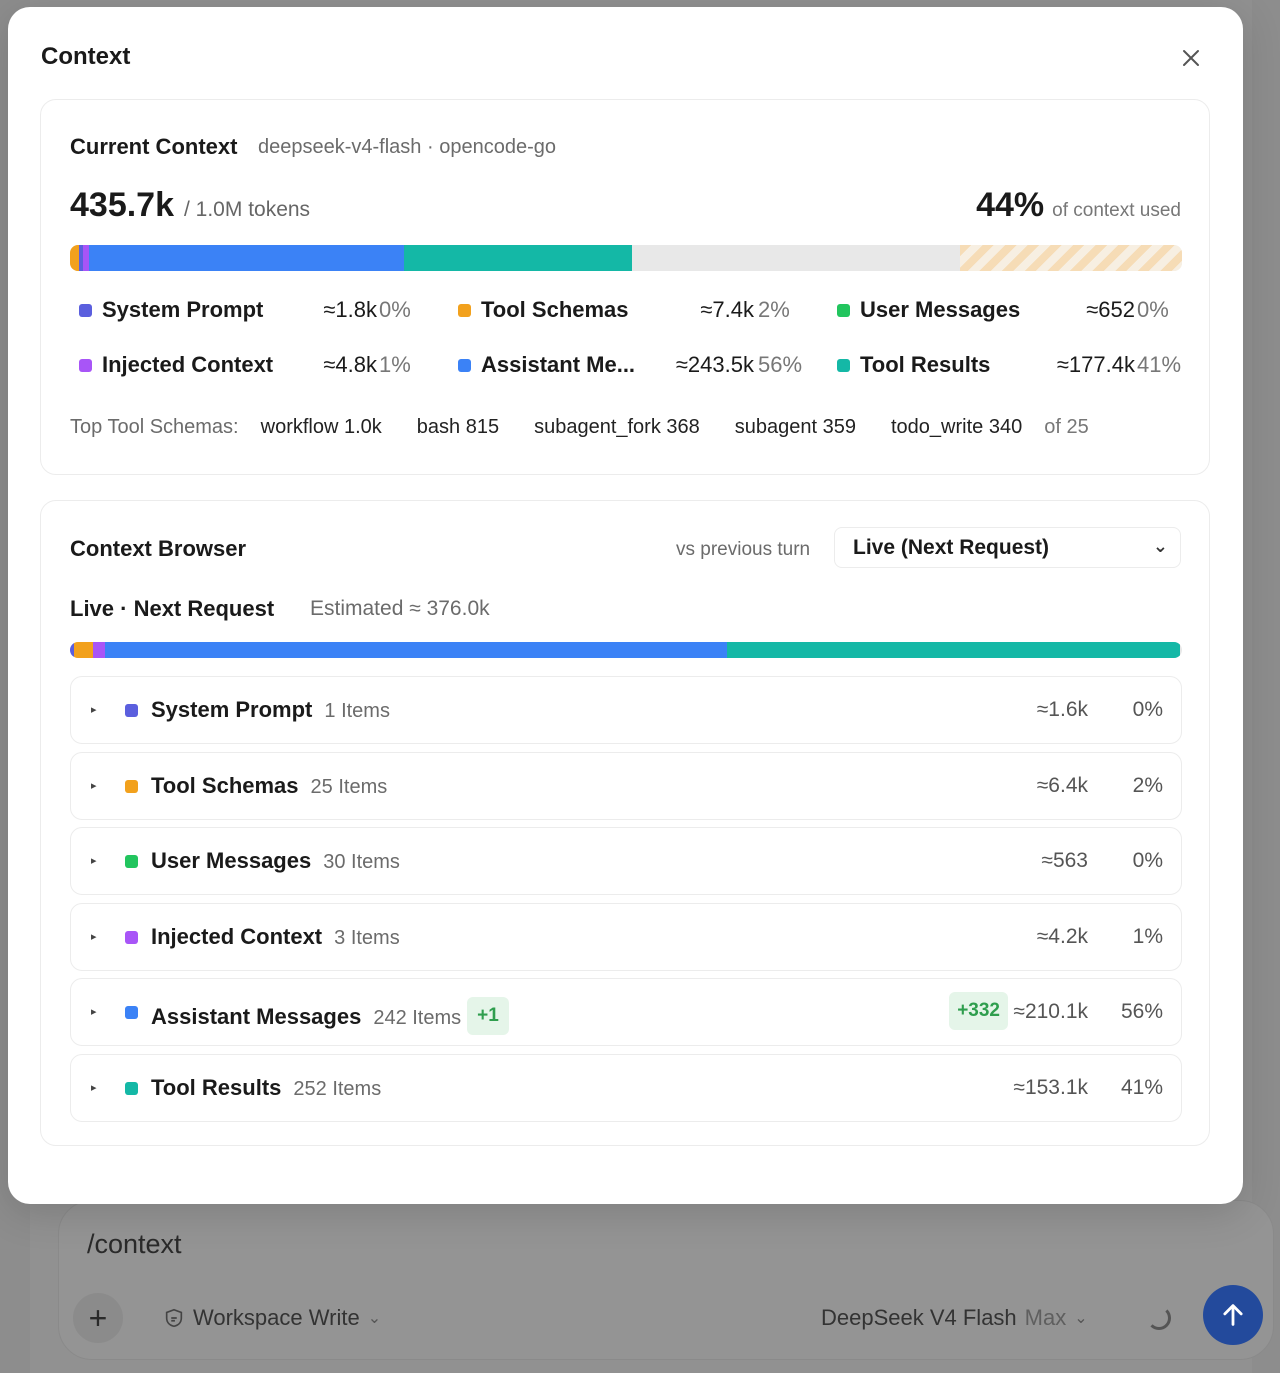 This screenshot has width=1280, height=1373. Describe the element at coordinates (256, 1016) in the screenshot. I see `category-label: Assistant Messages` at that location.